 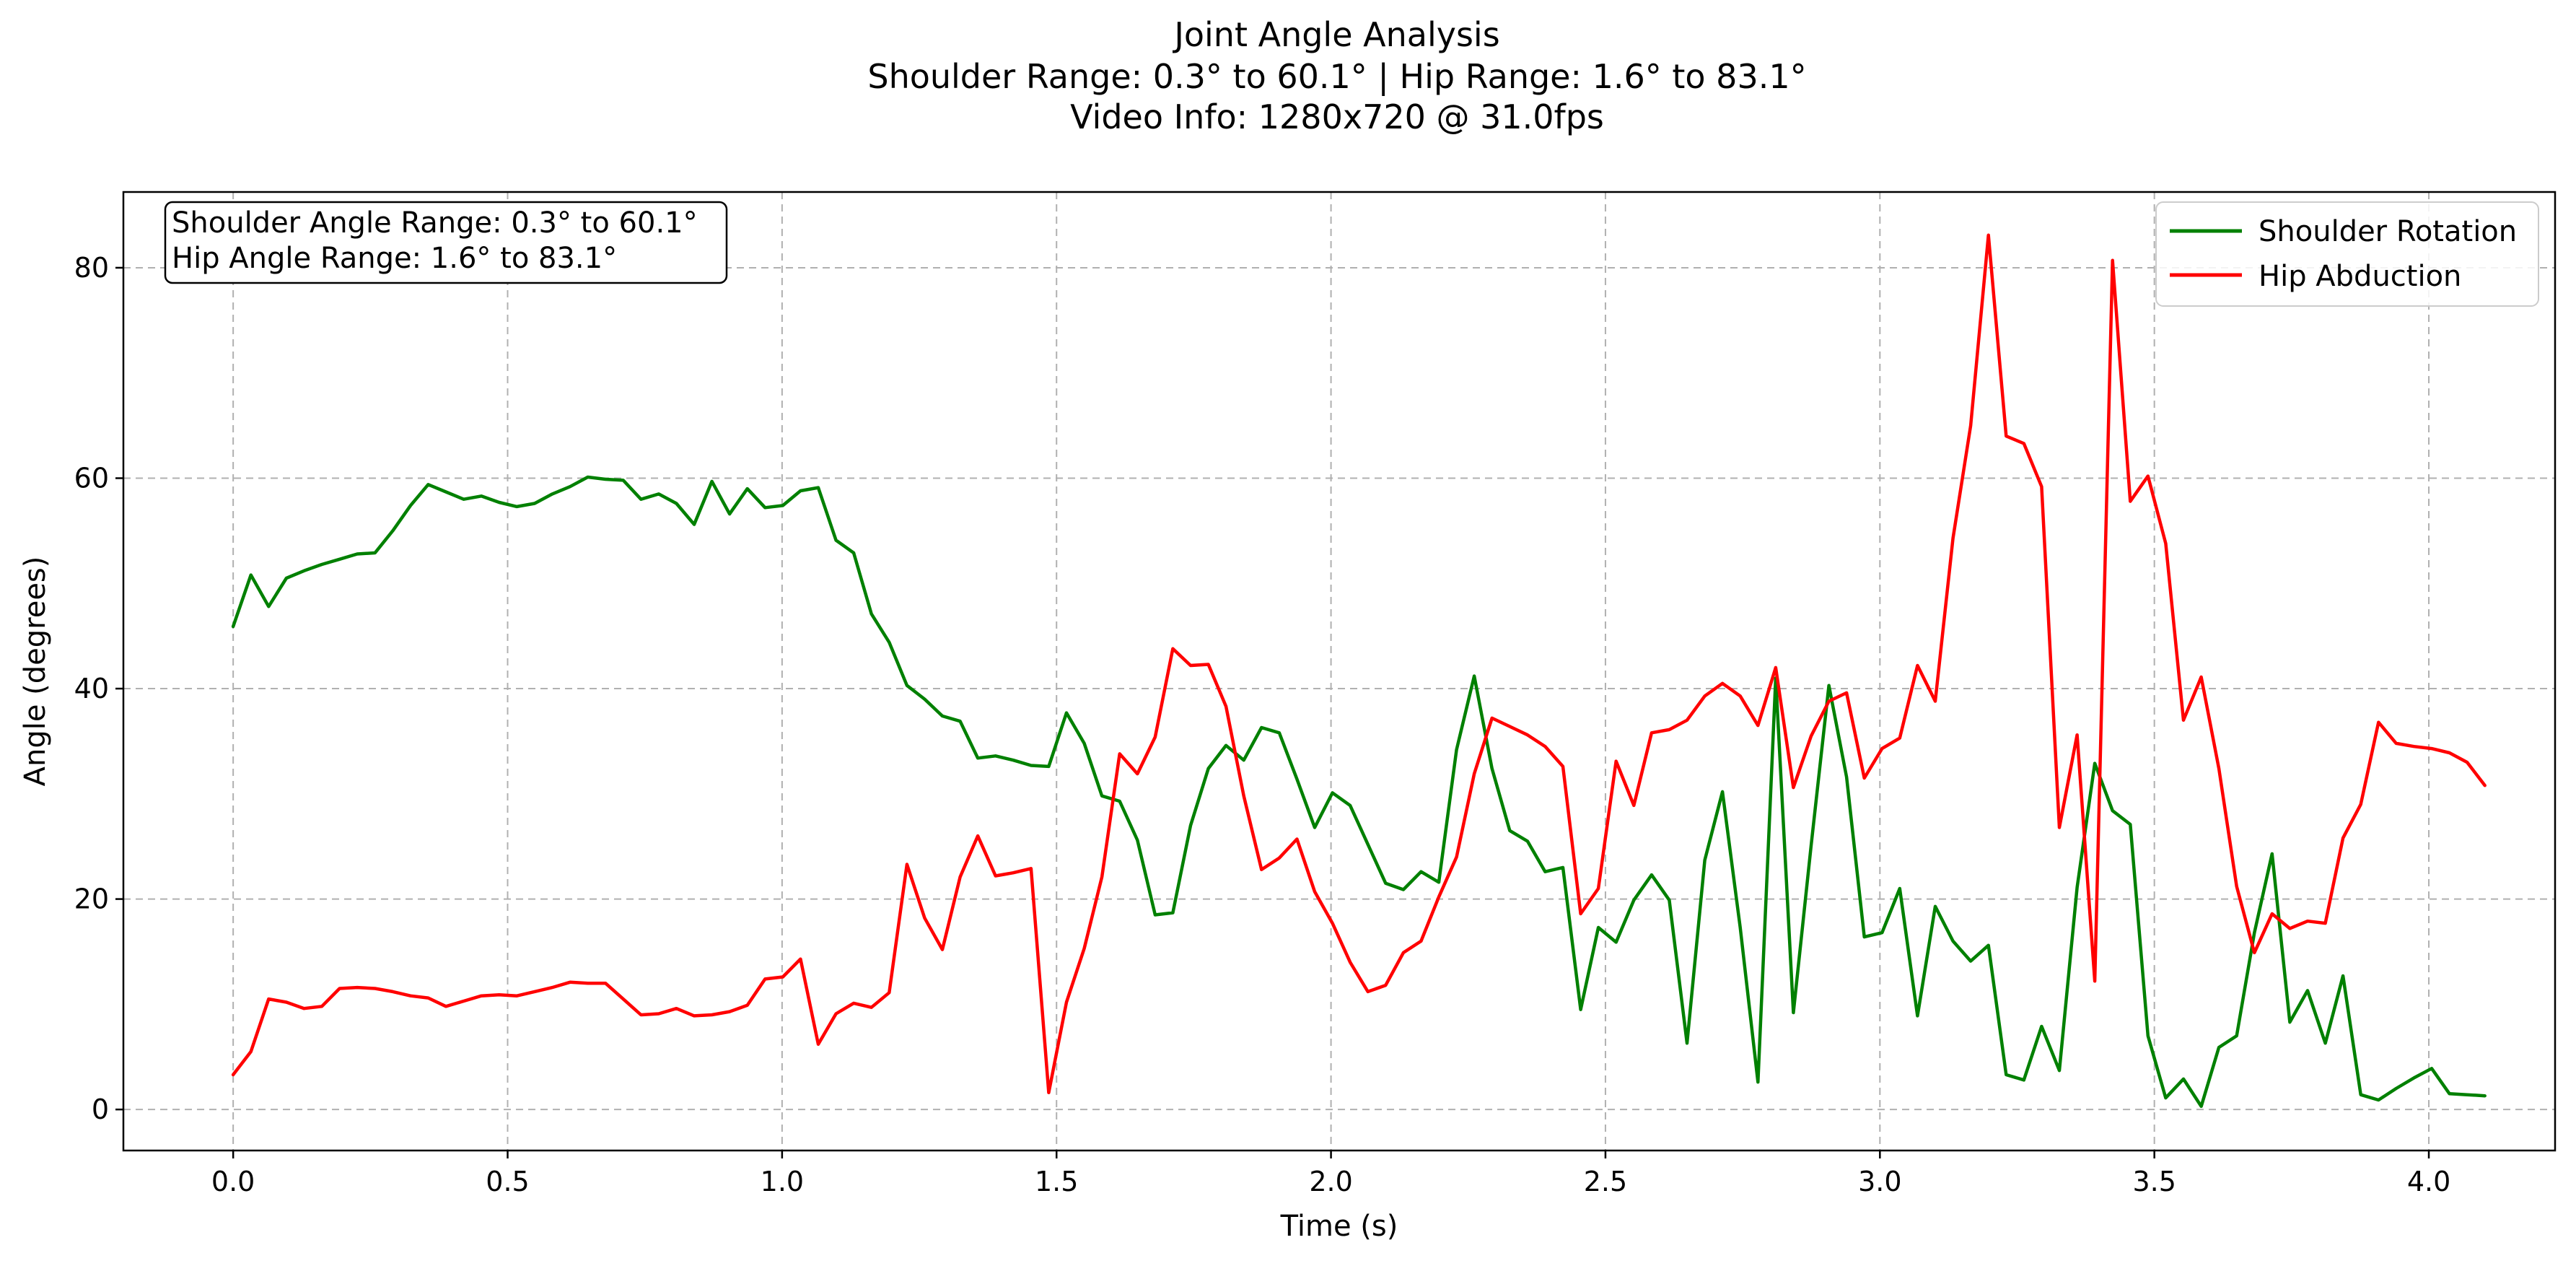 What do you see at coordinates (1056, 1181) in the screenshot?
I see `x-tick-label: 1.5` at bounding box center [1056, 1181].